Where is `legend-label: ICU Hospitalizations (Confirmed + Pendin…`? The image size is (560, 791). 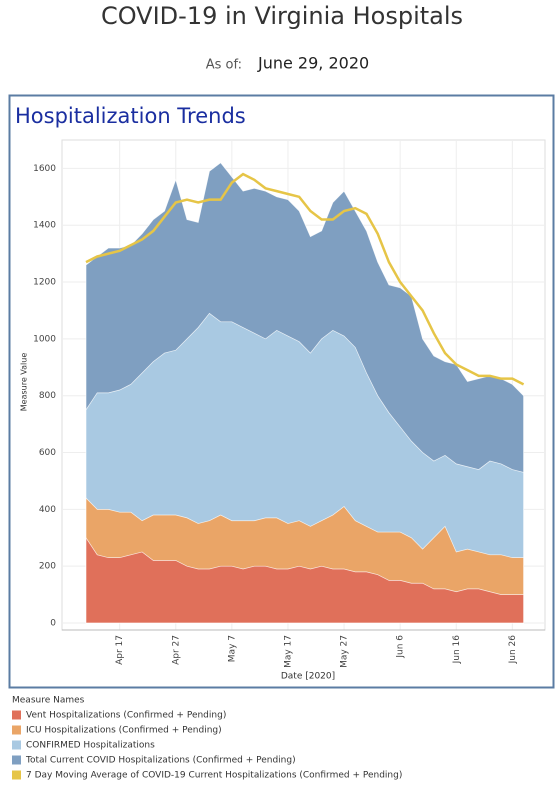
legend-label: ICU Hospitalizations (Confirmed + Pendin… is located at coordinates (124, 731).